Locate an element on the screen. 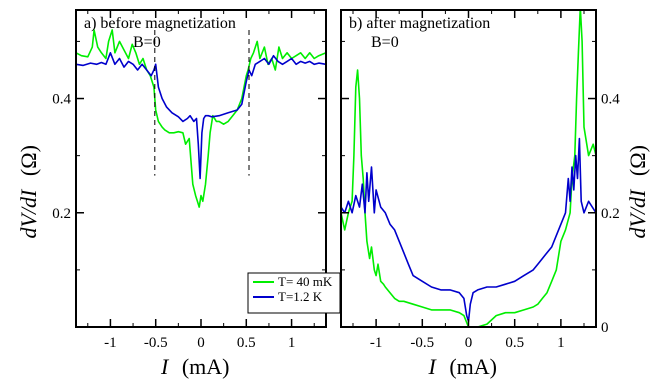 The image size is (658, 379). legend: T= 40 mK T=1.2 K is located at coordinates (294, 293).